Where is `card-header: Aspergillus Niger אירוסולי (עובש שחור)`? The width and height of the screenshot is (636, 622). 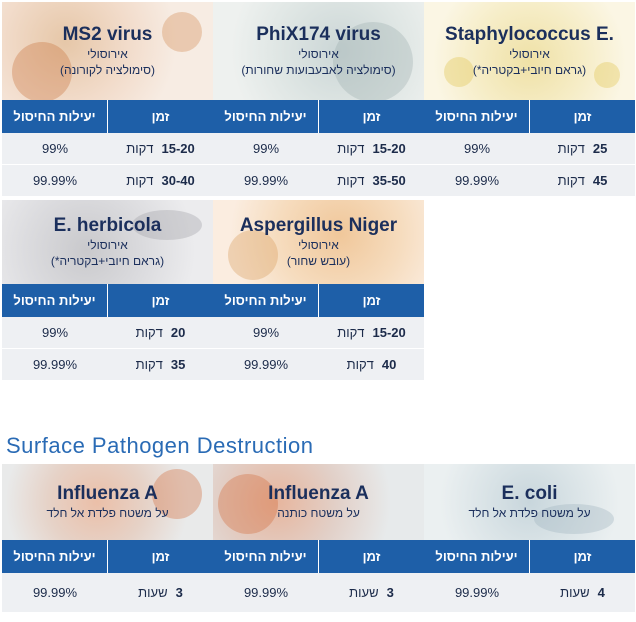
card-header: Aspergillus Niger אירוסולי (עובש שחור) is located at coordinates (318, 242).